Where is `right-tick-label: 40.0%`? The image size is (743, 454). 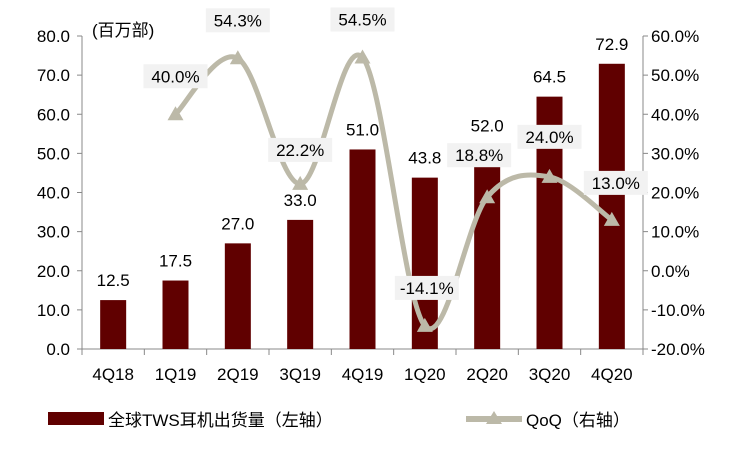
right-tick-label: 40.0% is located at coordinates (675, 114).